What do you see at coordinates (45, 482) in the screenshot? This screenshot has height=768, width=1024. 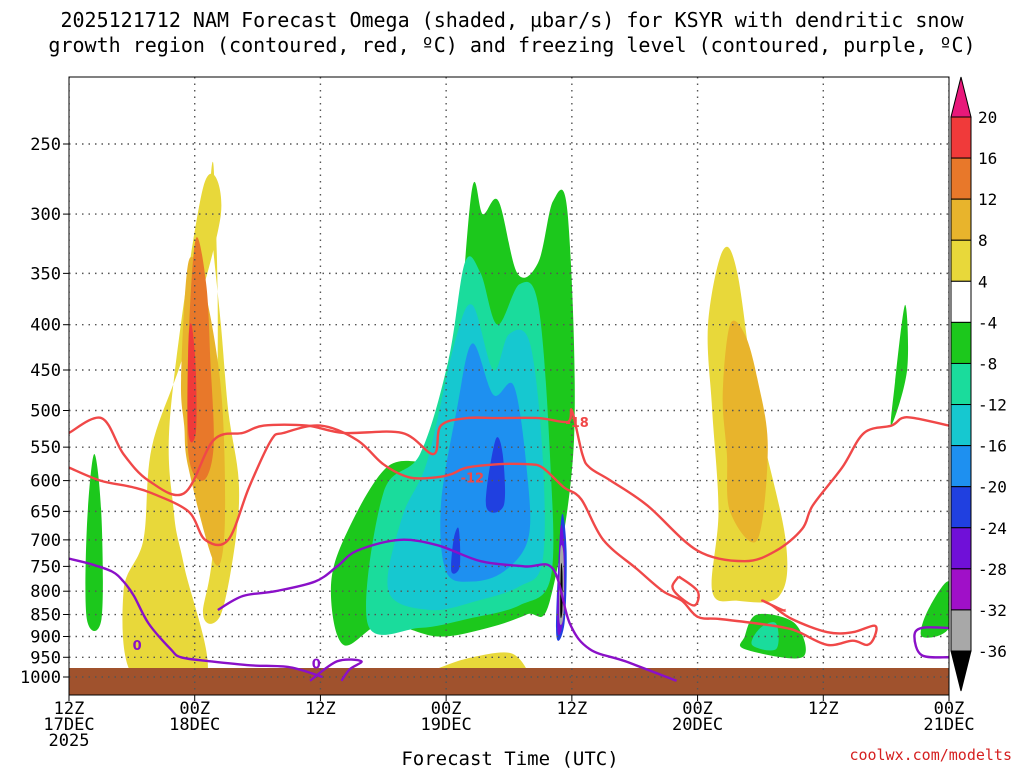 I see `y-tick-label: 600` at bounding box center [45, 482].